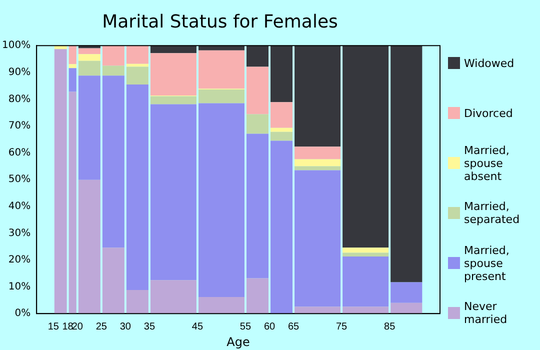 The image size is (540, 350). What do you see at coordinates (19, 206) in the screenshot?
I see `y-tick-label: 40%` at bounding box center [19, 206].